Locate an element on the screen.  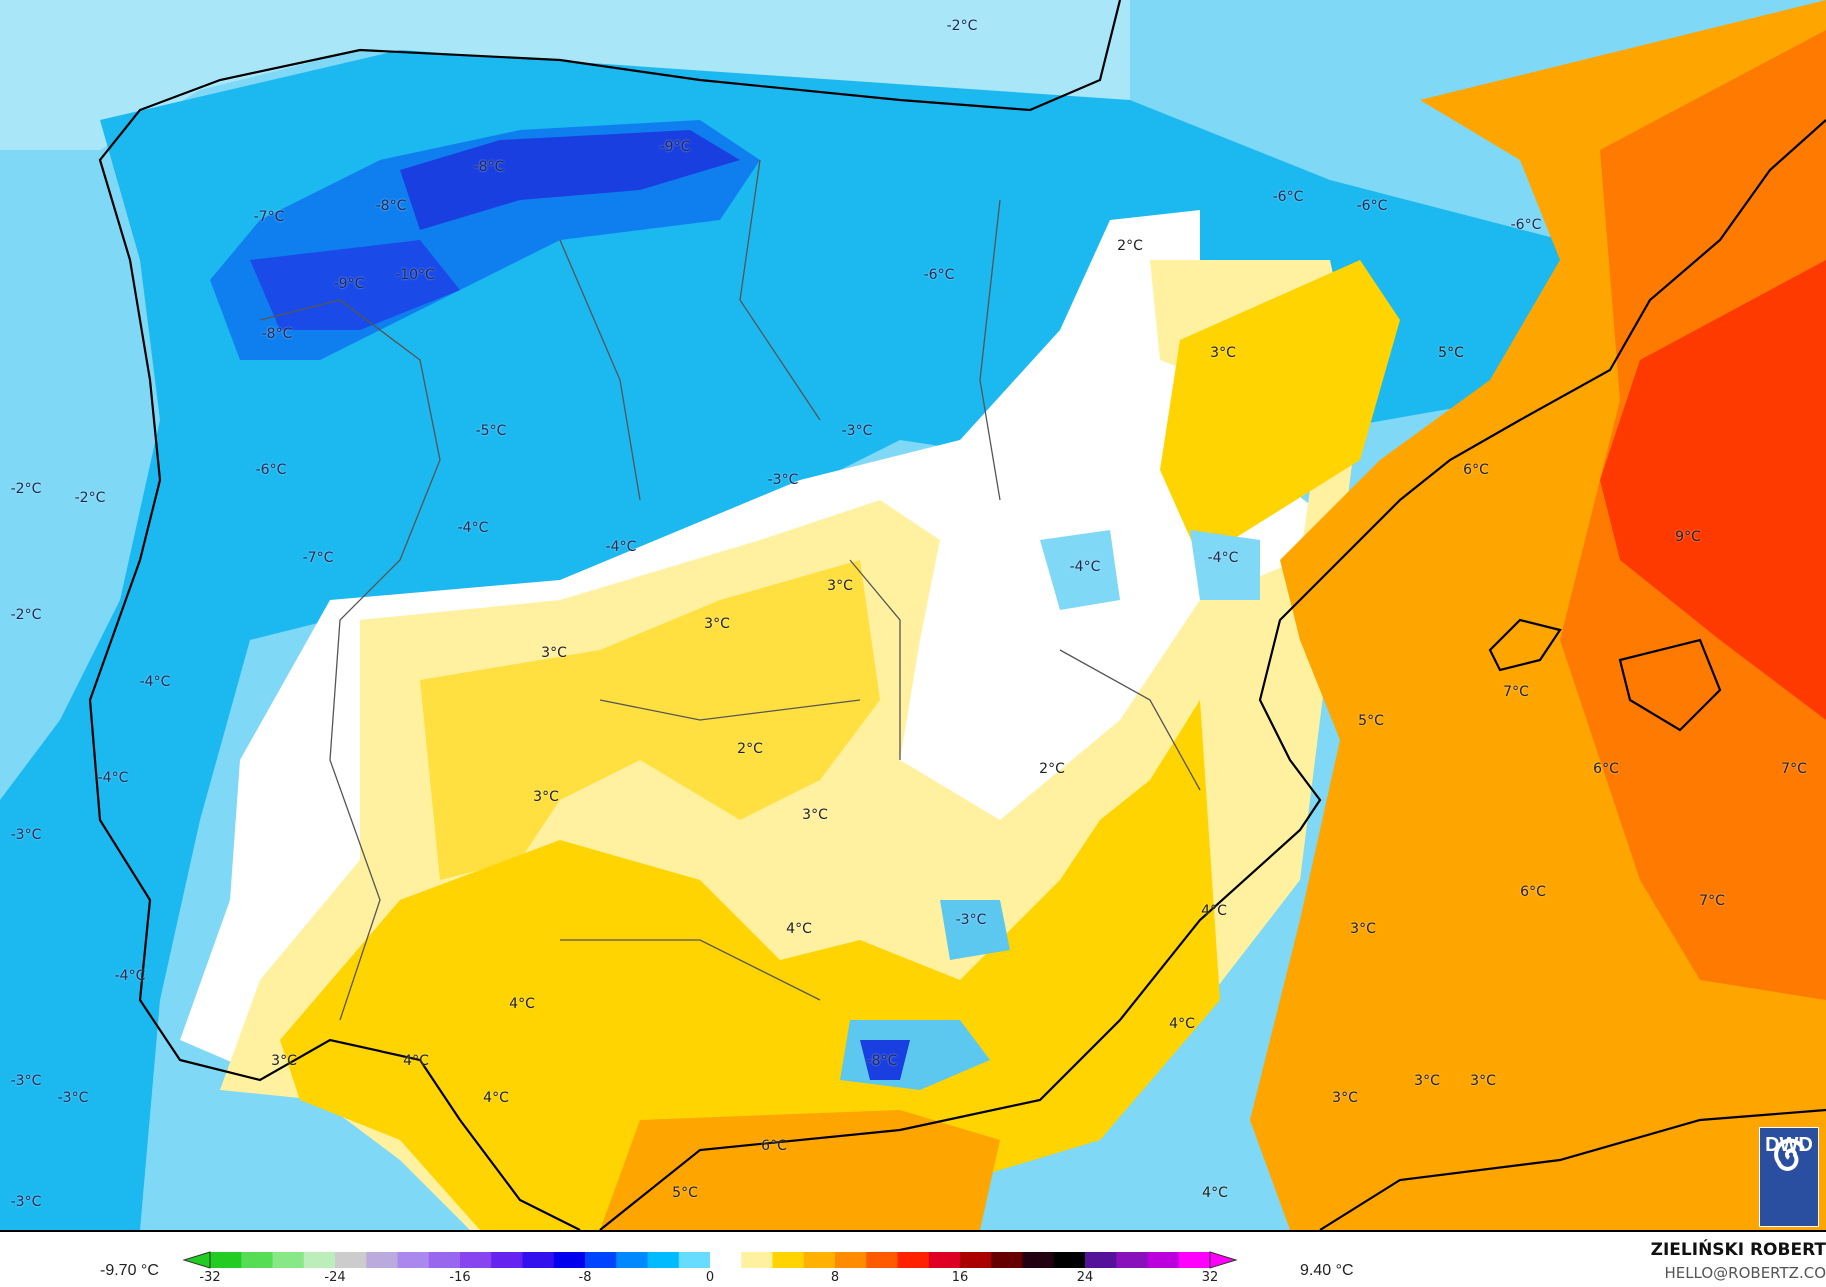
legend-tick-label: 24 is located at coordinates (1085, 1277).